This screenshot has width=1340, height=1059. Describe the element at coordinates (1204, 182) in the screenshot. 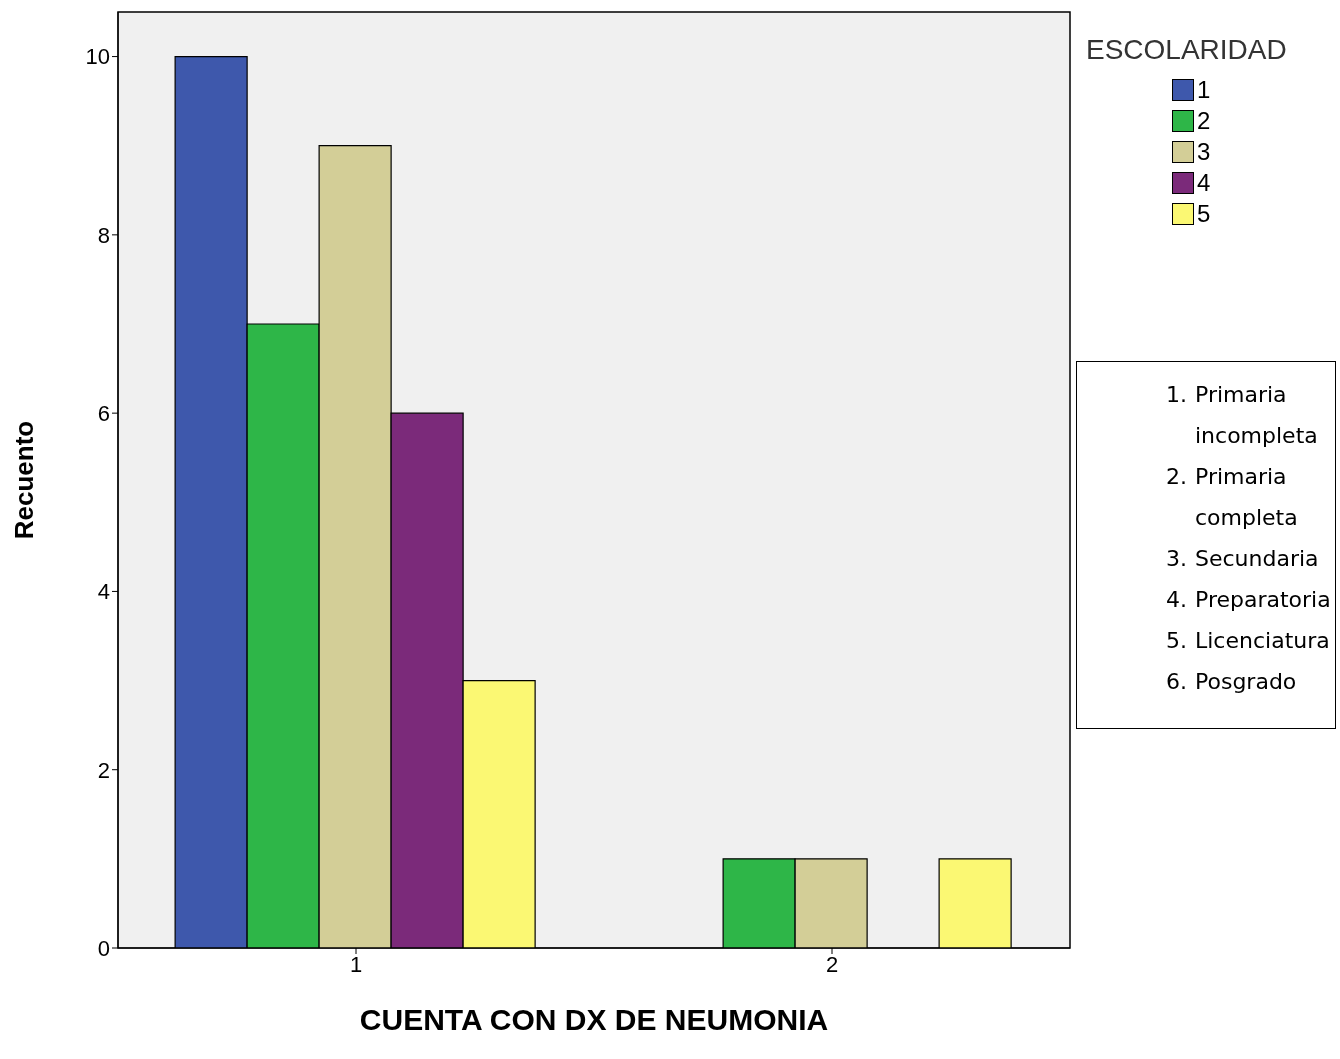

I see `legend-label: 4` at that location.